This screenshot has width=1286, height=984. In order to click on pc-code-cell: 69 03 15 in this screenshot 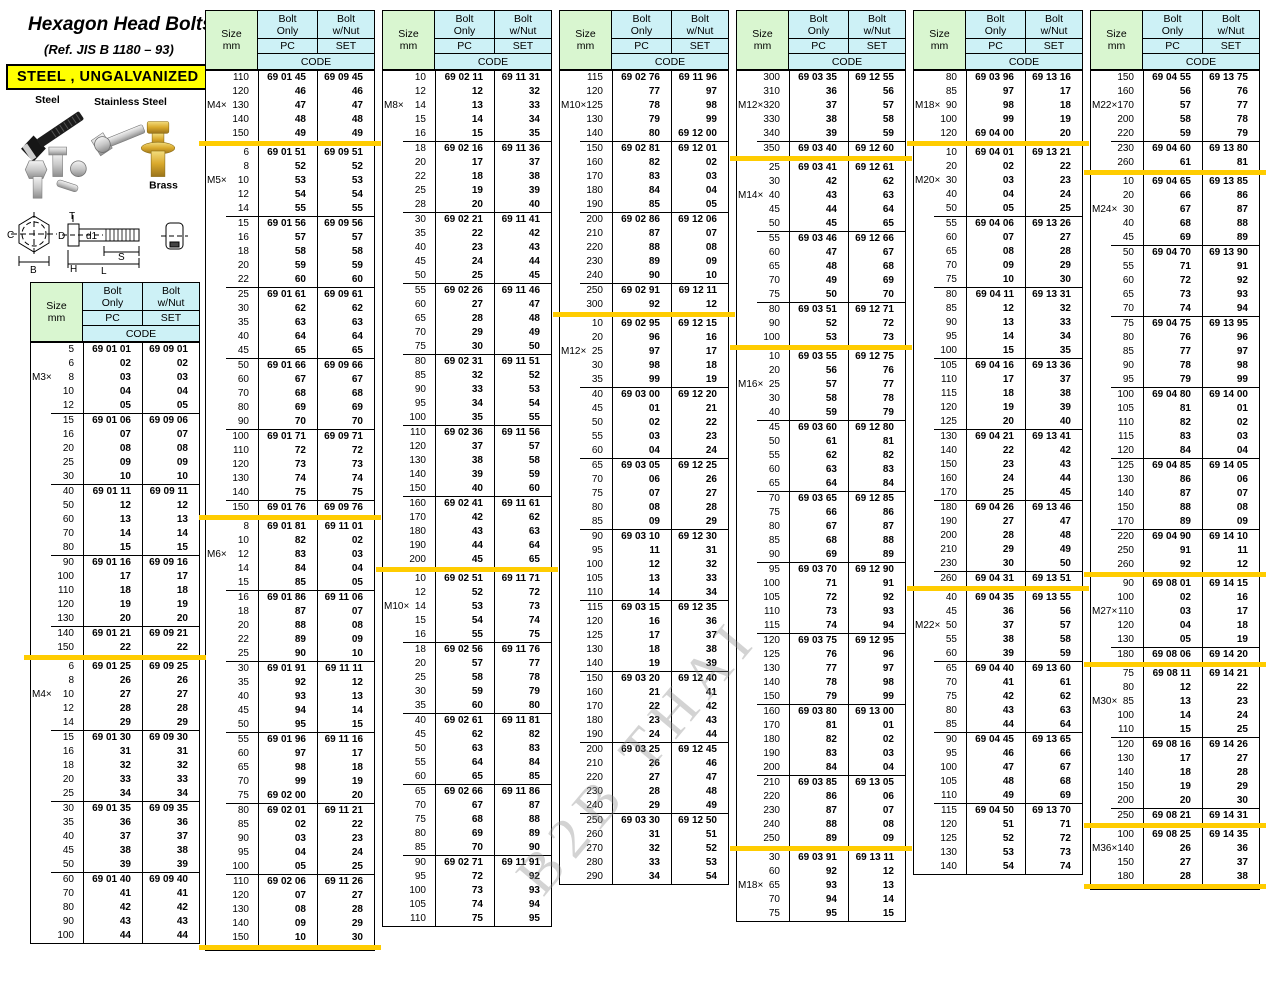, I will do `click(641, 608)`.